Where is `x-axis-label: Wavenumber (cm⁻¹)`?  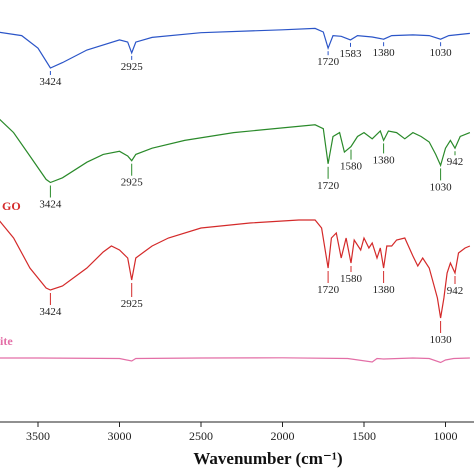 x-axis-label: Wavenumber (cm⁻¹) is located at coordinates (267, 458).